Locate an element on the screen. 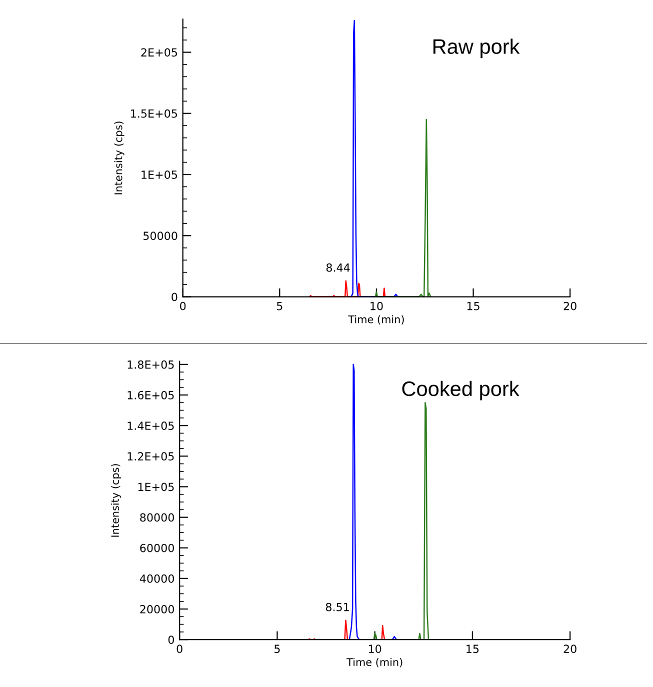 This screenshot has height=687, width=653. y-tick-label: 2E+05 is located at coordinates (159, 52).